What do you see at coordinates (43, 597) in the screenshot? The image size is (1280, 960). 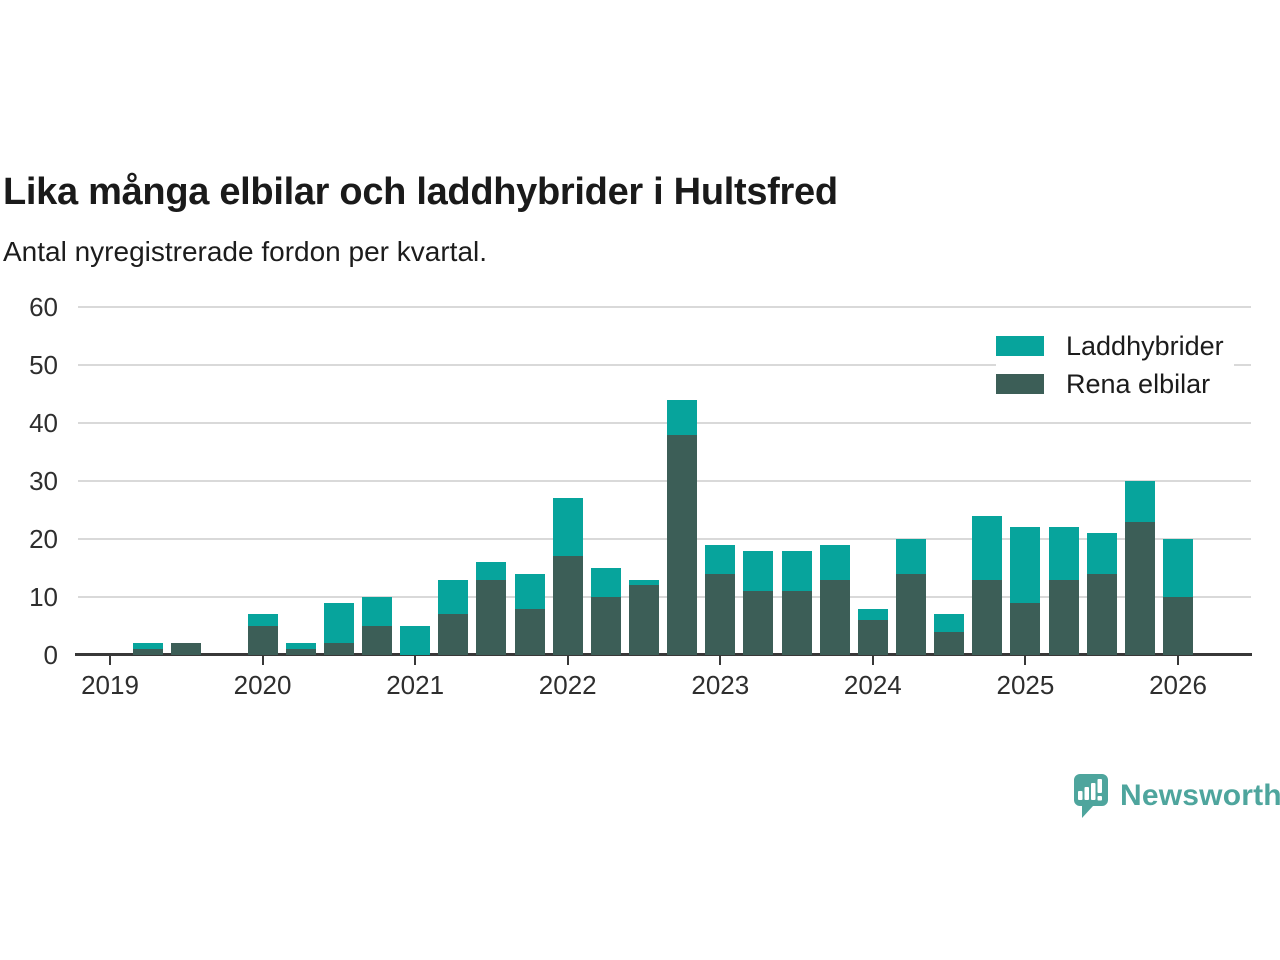 I see `y-axis-tick-label: 10` at bounding box center [43, 597].